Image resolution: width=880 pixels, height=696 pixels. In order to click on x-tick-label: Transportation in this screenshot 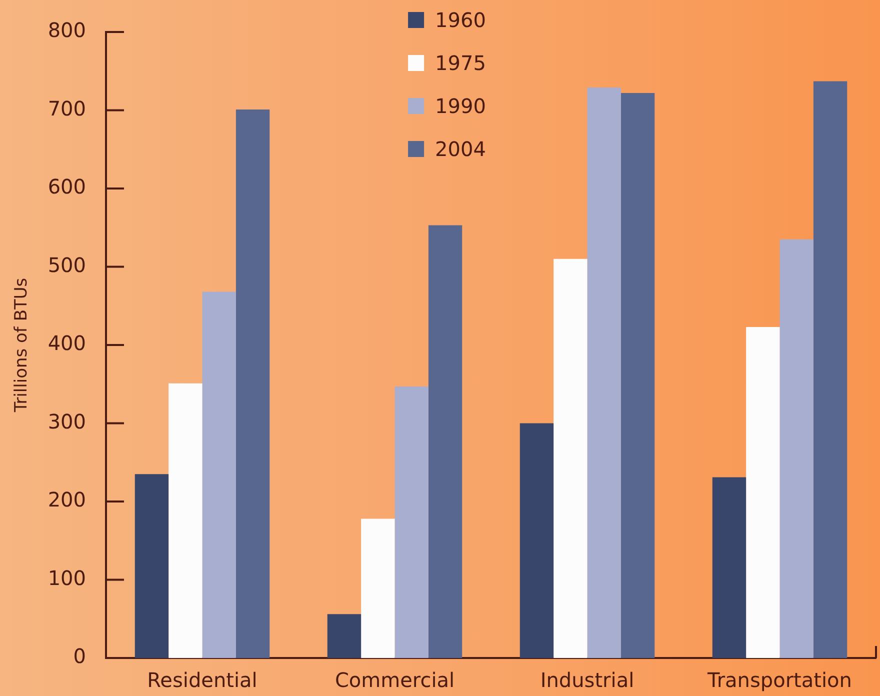, I will do `click(779, 680)`.